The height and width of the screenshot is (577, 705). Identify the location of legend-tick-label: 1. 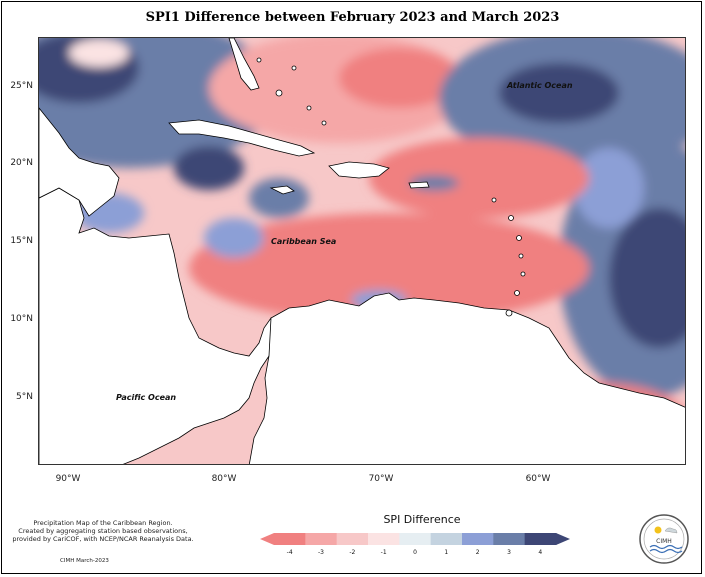
(446, 552).